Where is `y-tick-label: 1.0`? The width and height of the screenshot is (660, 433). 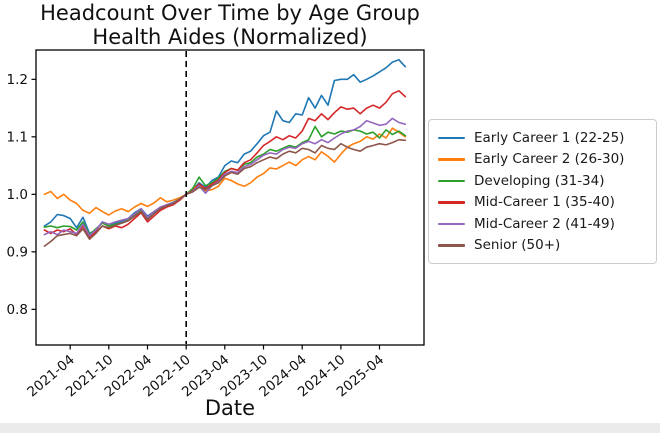
y-tick-label: 1.0 is located at coordinates (17, 195).